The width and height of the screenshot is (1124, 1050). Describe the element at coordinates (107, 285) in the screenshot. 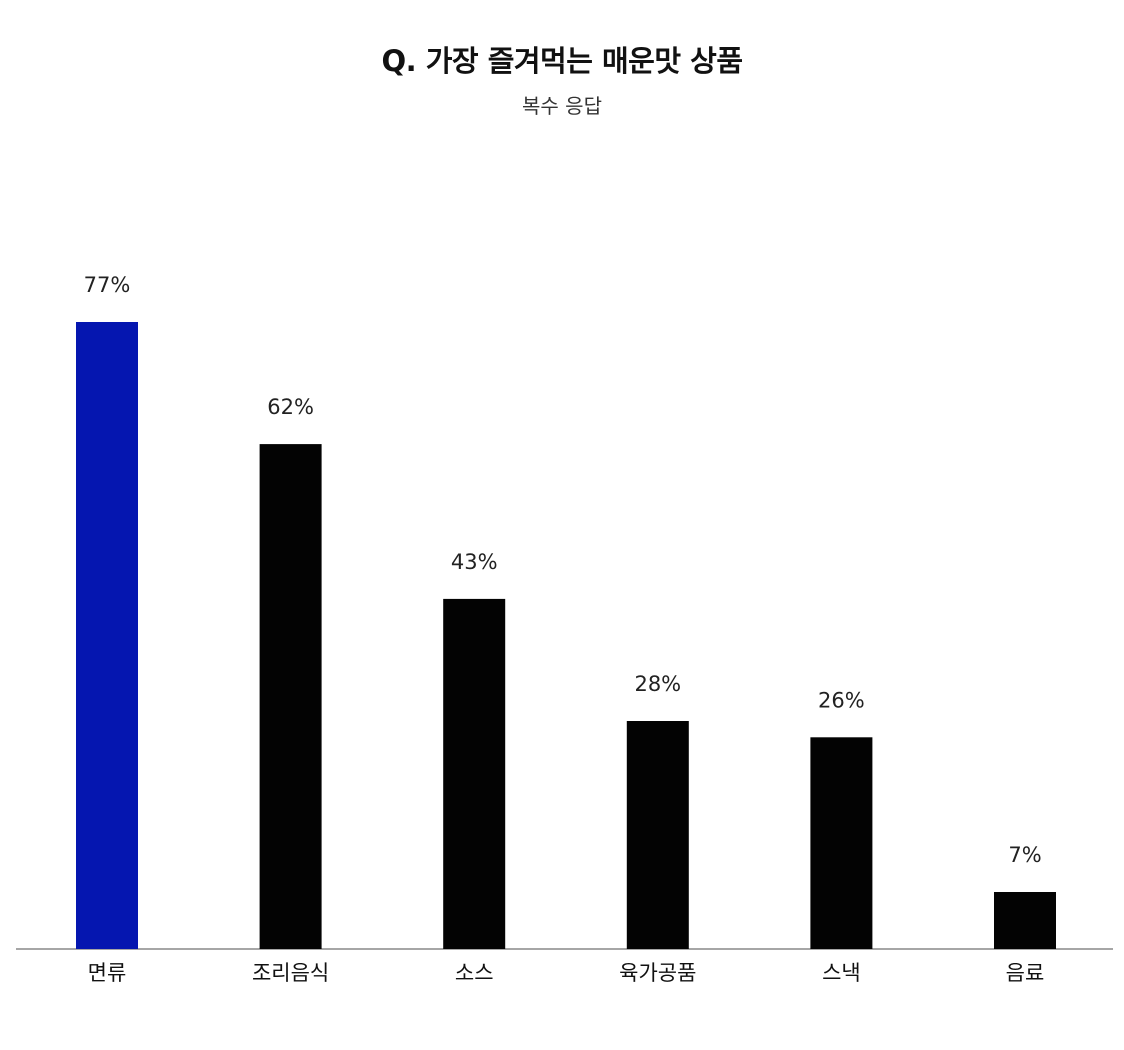

I see `data-label-1: 77%` at that location.